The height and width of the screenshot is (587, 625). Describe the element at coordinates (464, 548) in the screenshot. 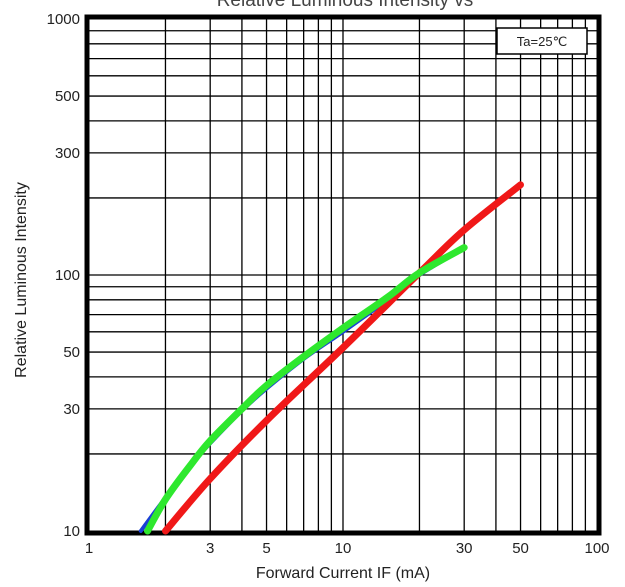

I see `x-tick-label: 30` at that location.